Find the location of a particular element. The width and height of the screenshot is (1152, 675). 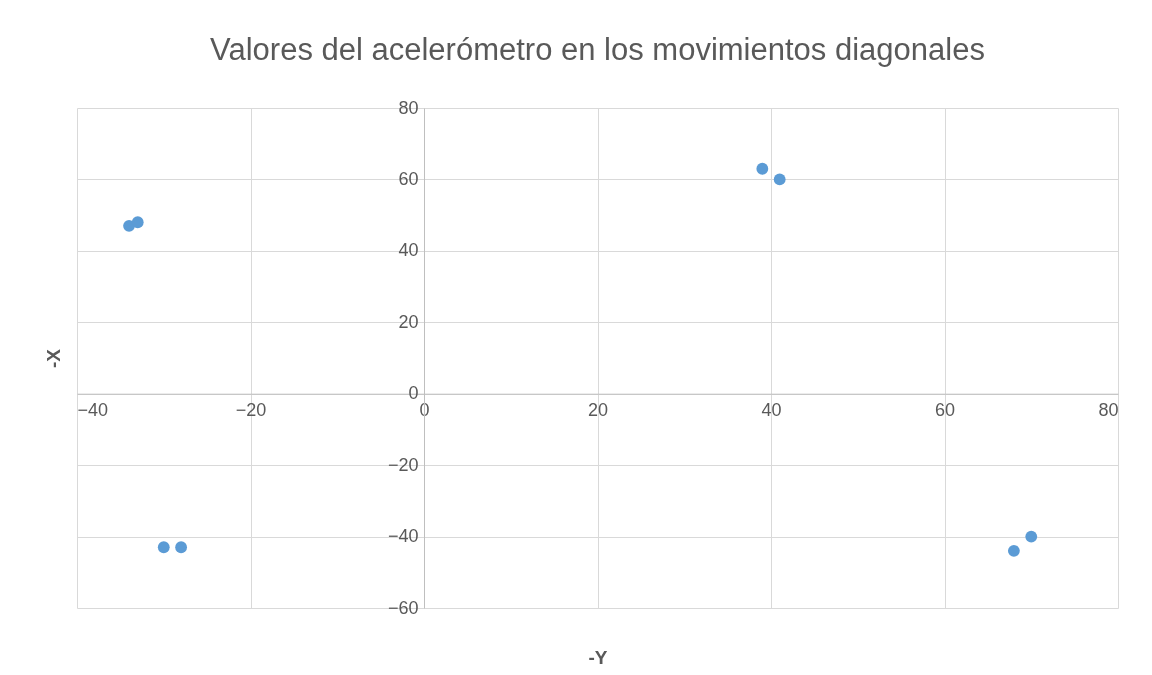

x-tick-label: 20 is located at coordinates (598, 410).